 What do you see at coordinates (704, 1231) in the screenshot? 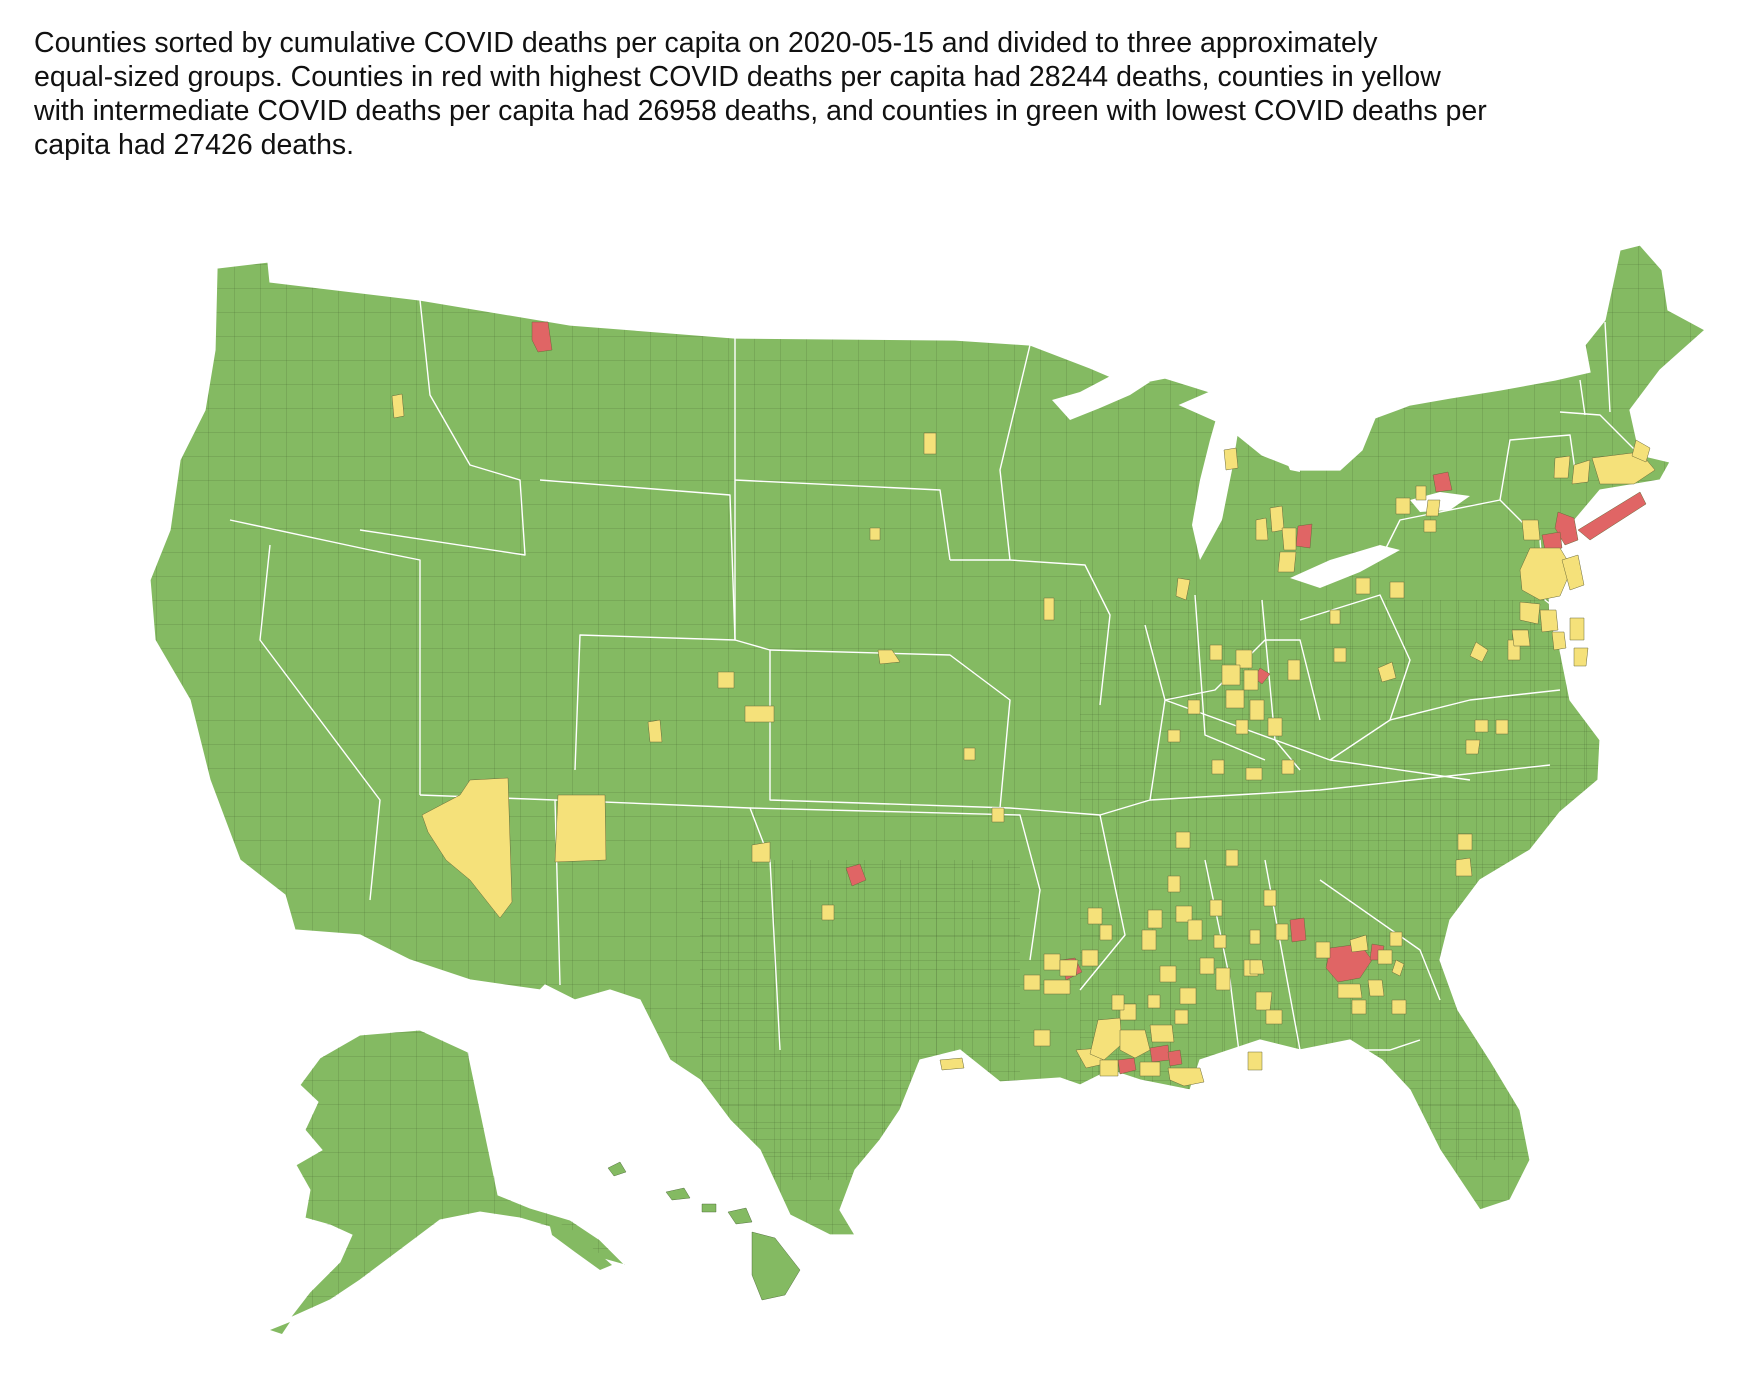
I see `hawaii` at bounding box center [704, 1231].